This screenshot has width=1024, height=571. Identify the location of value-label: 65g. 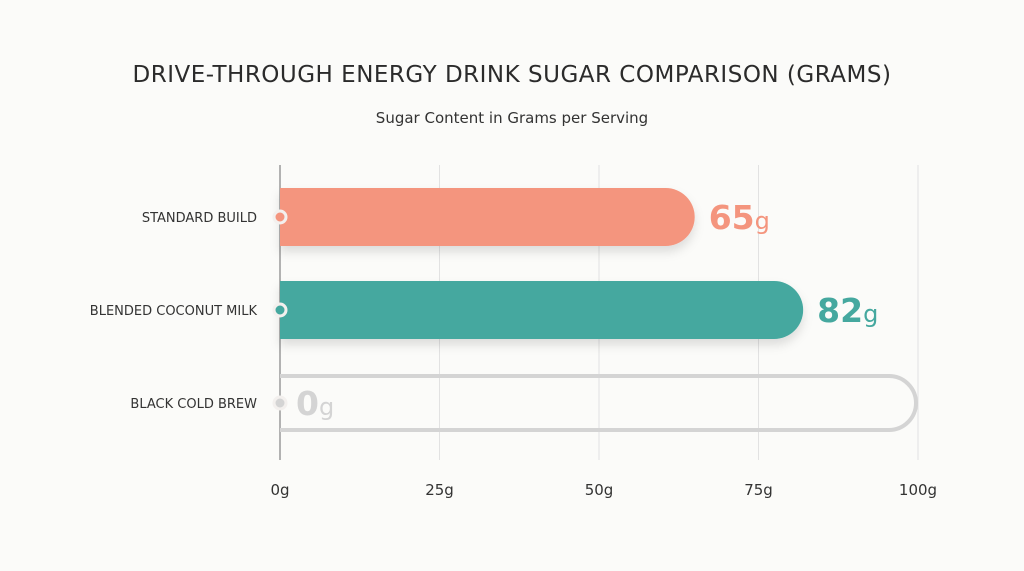
(739, 217).